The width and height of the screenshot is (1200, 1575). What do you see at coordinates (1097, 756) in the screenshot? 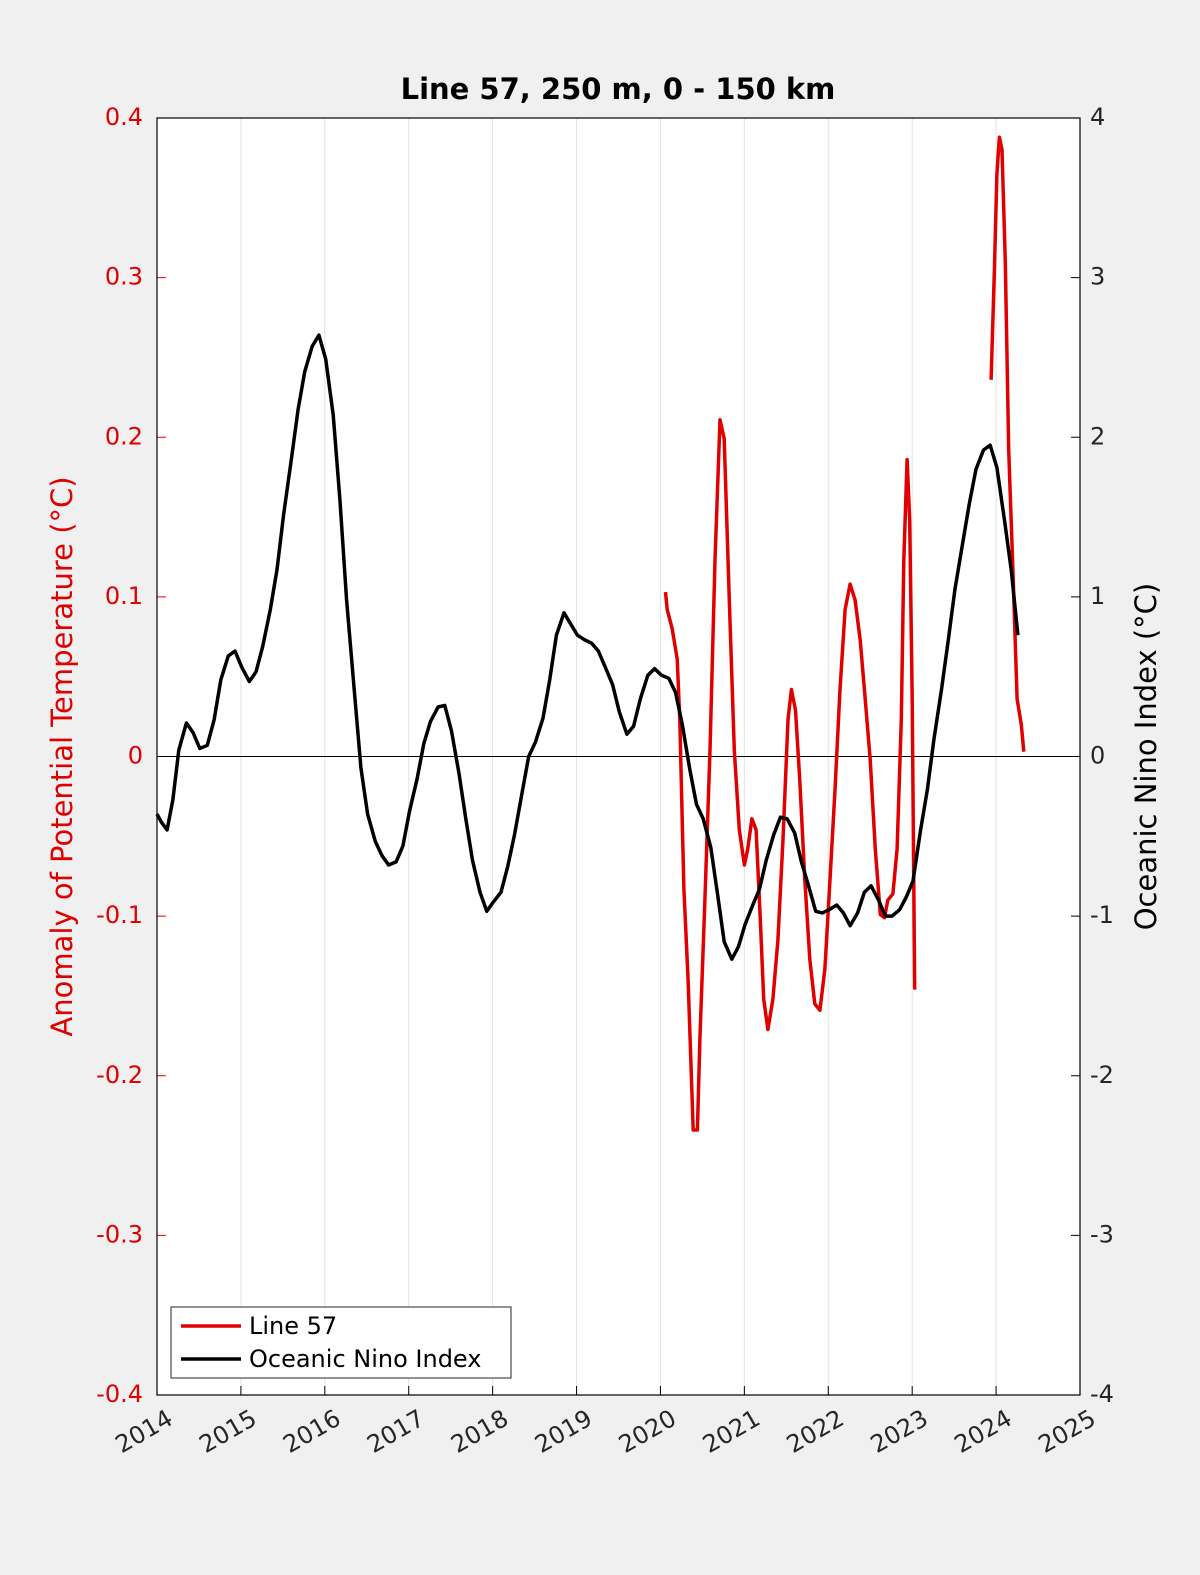
I see `y2-tick-label: 0` at bounding box center [1097, 756].